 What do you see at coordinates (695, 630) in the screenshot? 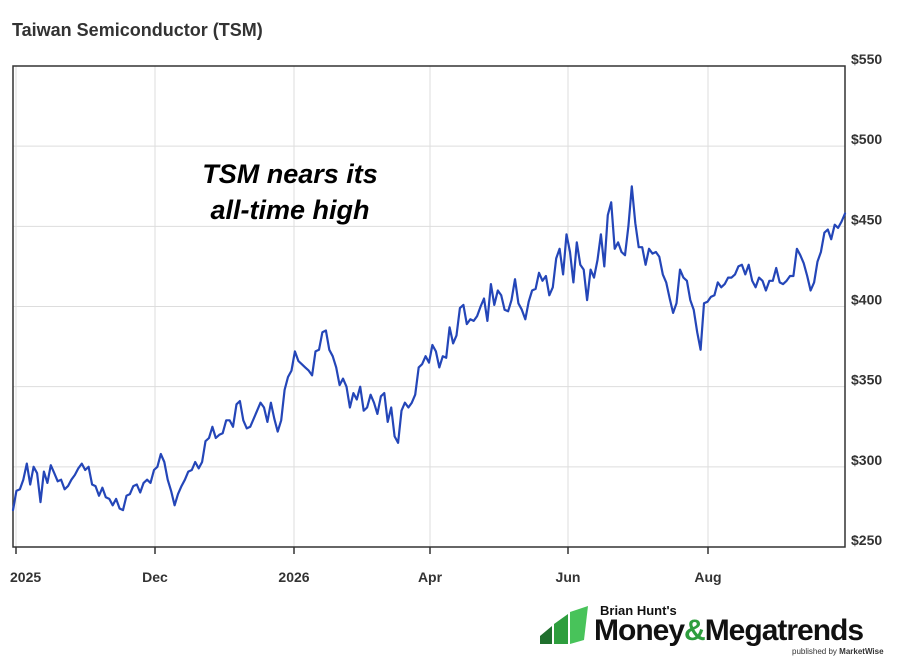
I see `logo-ampersand: &` at bounding box center [695, 630].